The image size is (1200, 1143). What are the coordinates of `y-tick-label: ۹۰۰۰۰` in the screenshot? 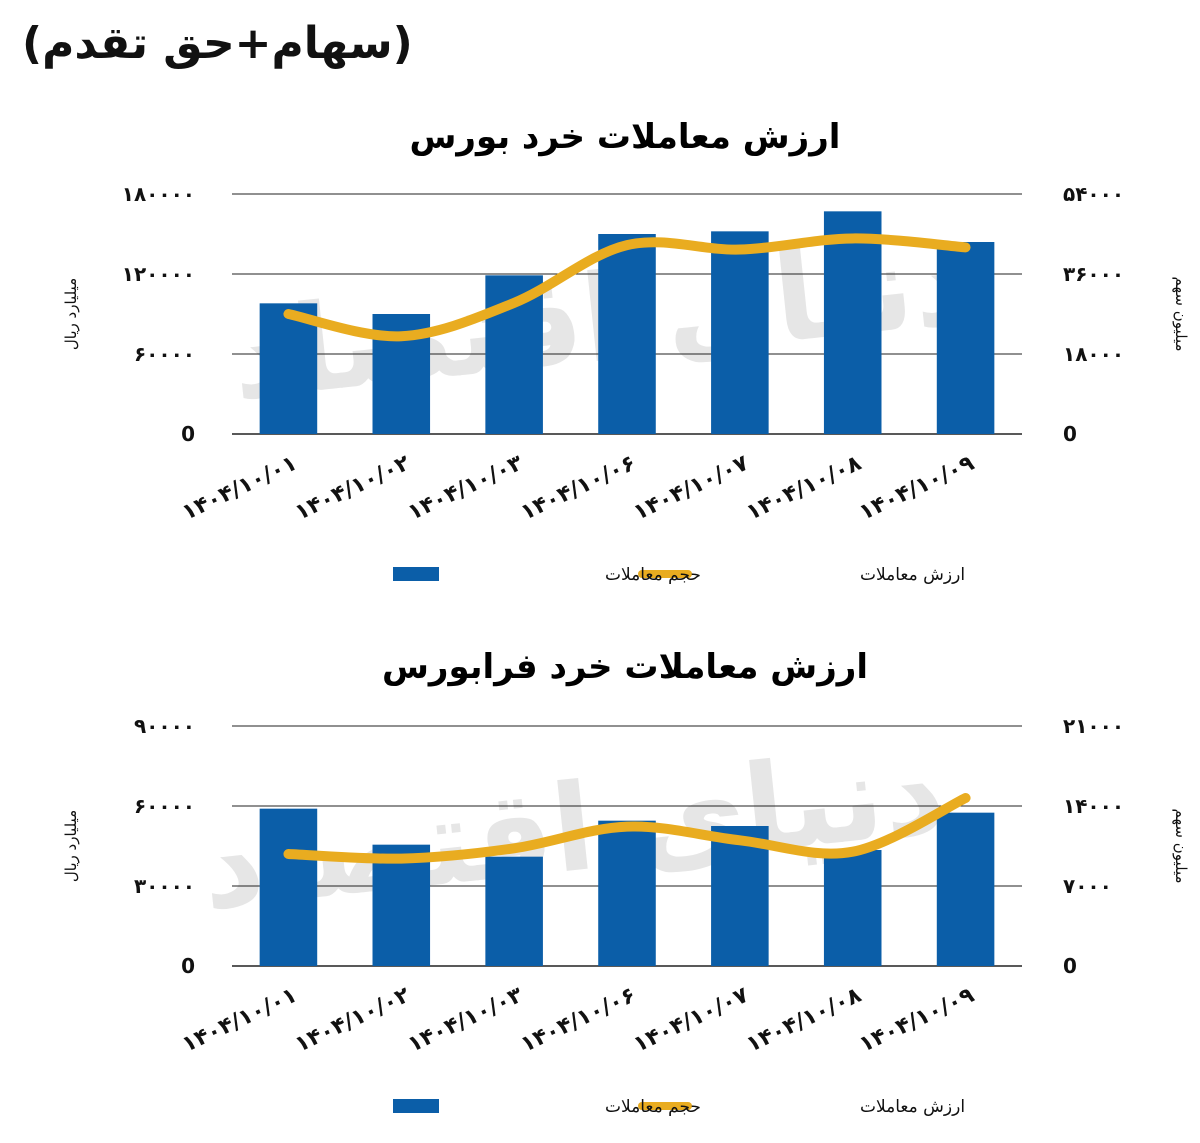 It's located at (164, 726).